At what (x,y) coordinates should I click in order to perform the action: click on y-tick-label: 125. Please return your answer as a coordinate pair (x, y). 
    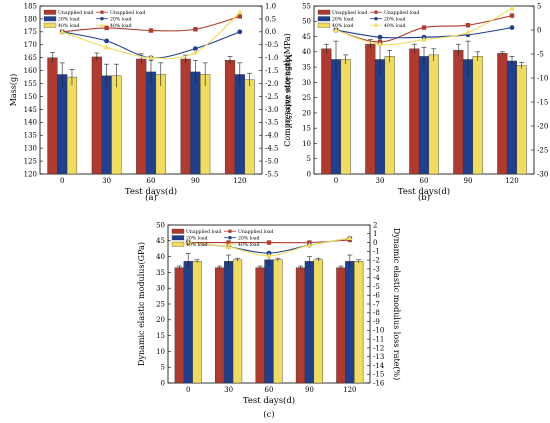
    Looking at the image, I should click on (30, 161).